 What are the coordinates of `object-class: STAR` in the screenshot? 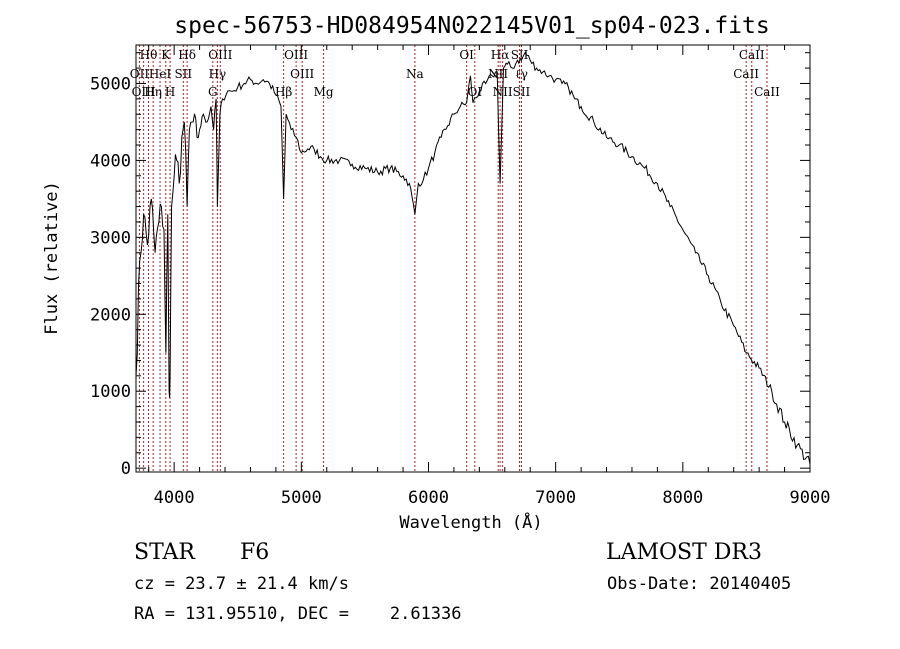 It's located at (164, 552).